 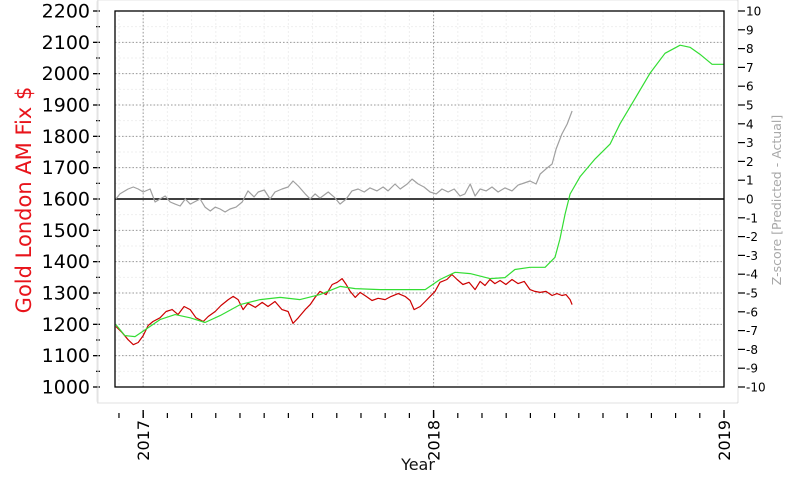 I want to click on y-tick-label: 1500, so click(x=66, y=231).